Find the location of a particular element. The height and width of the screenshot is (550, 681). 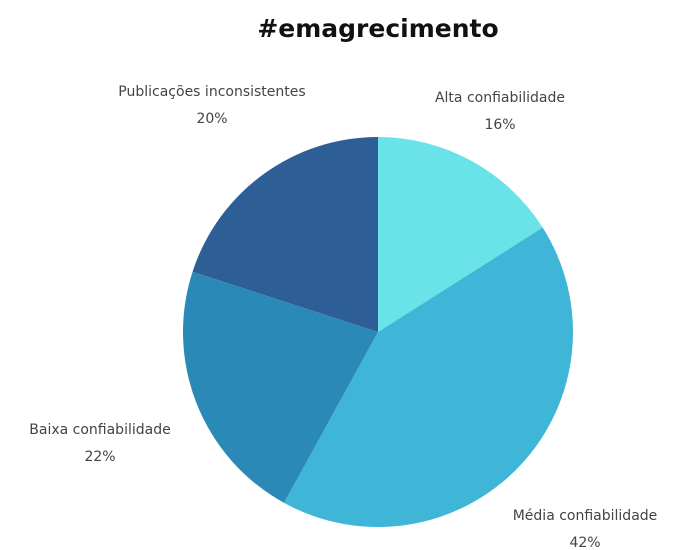

slice-label: Publicações inconsistentes is located at coordinates (211, 92).